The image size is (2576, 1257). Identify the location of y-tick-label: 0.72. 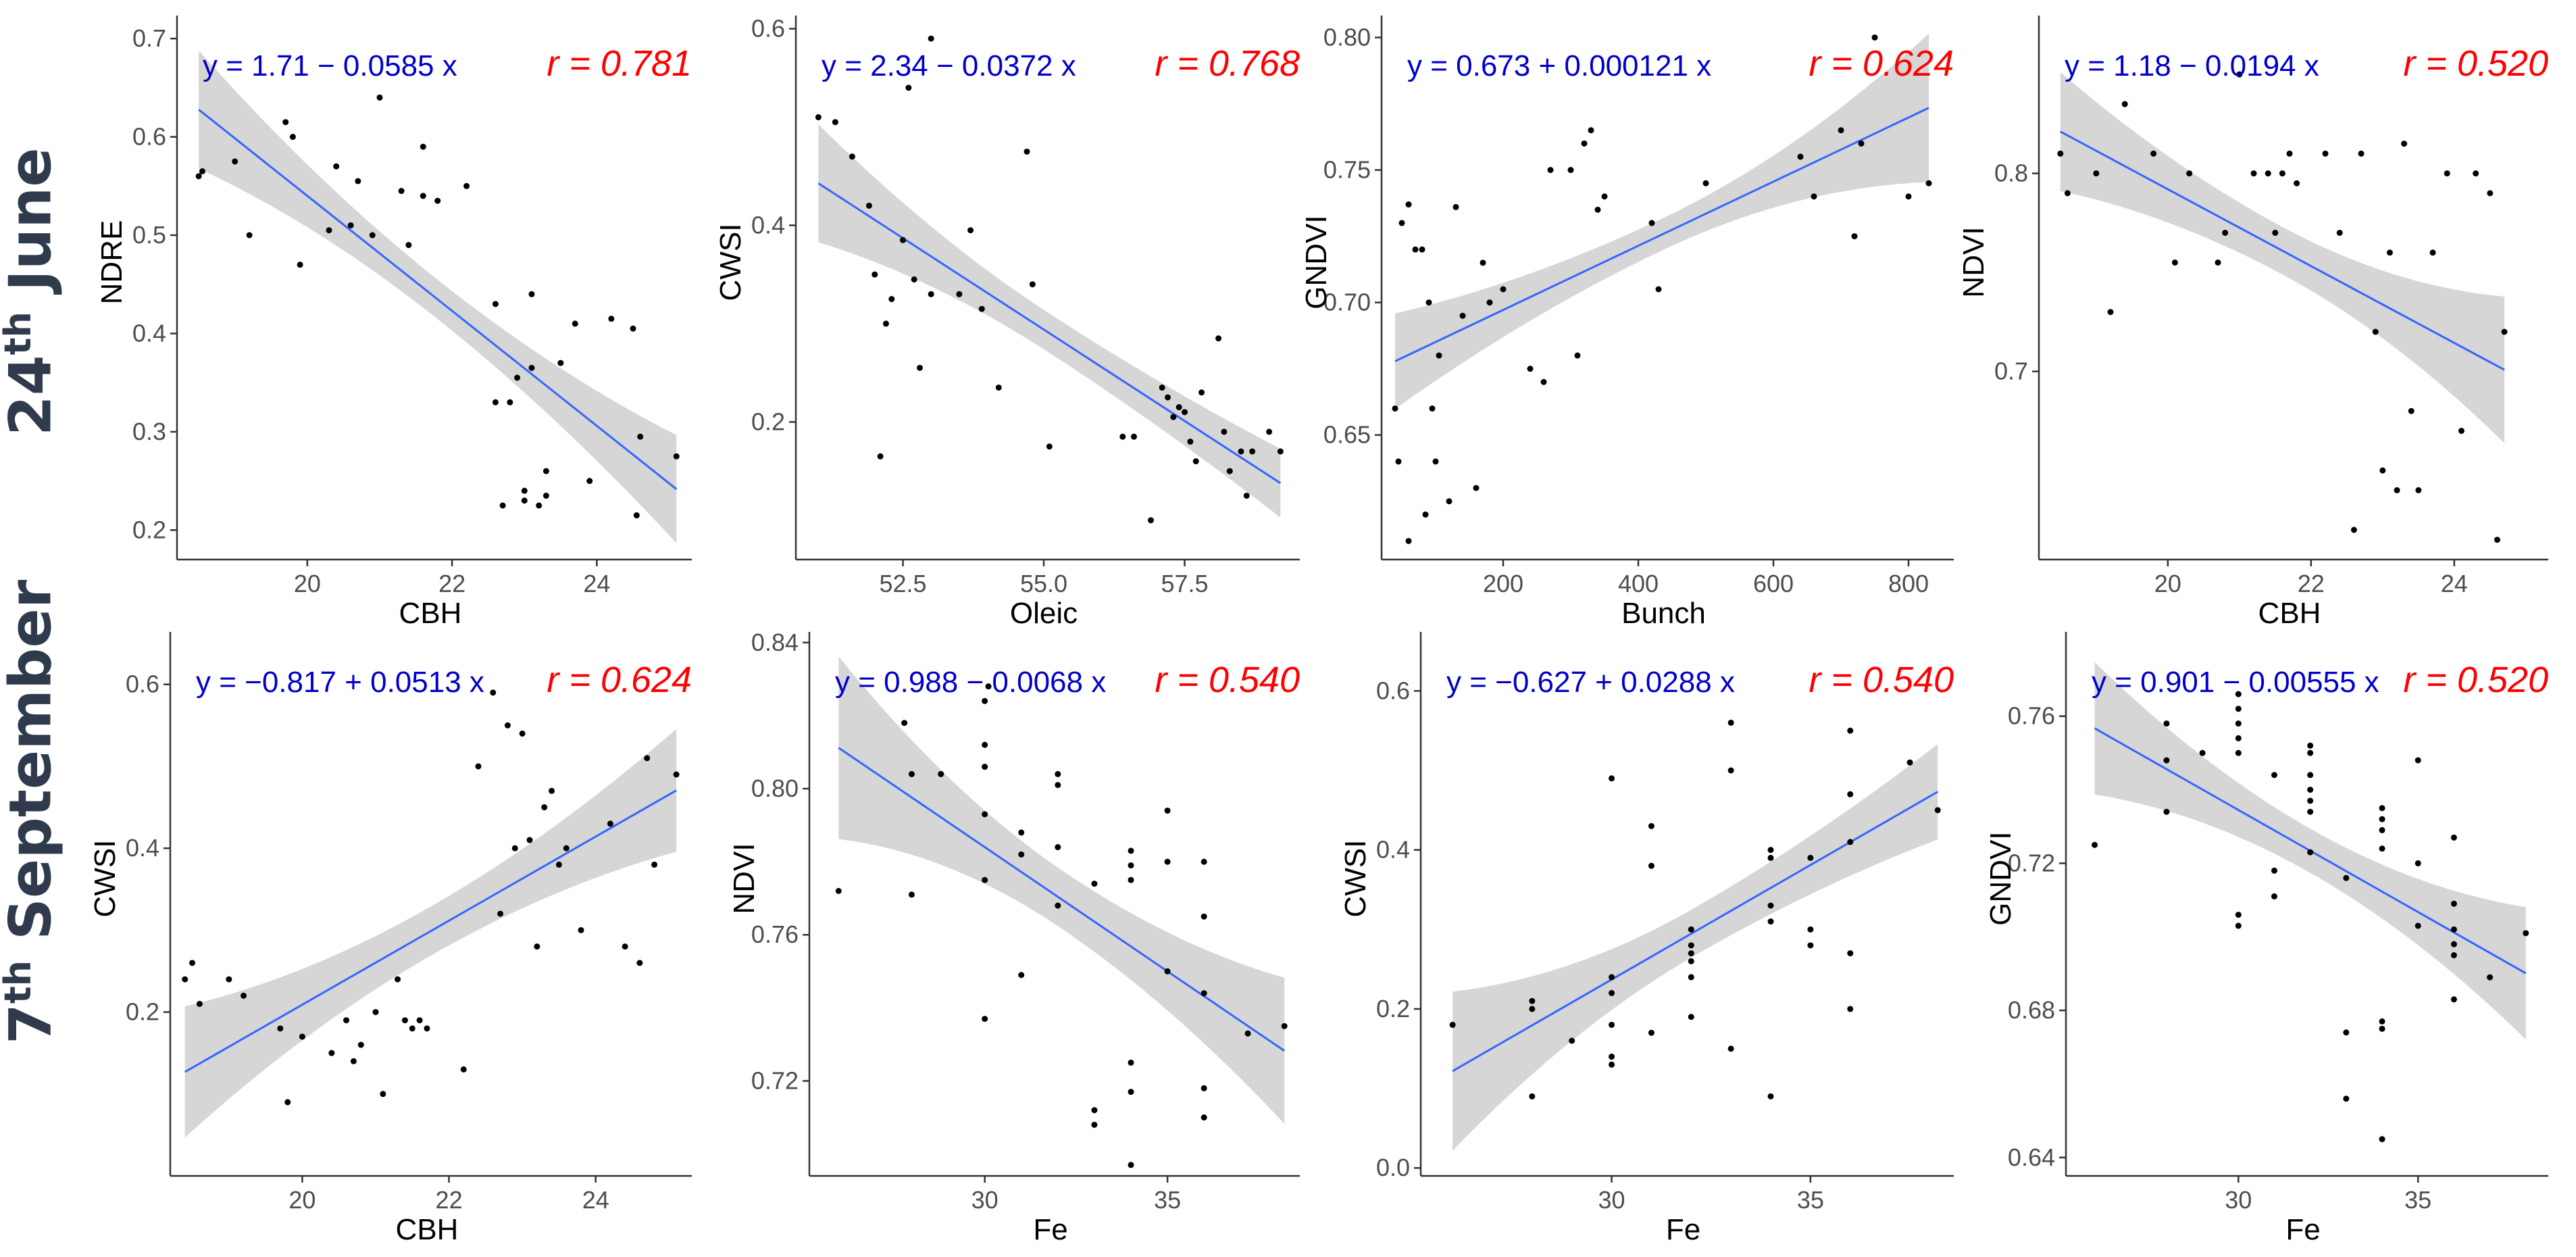
(2031, 863).